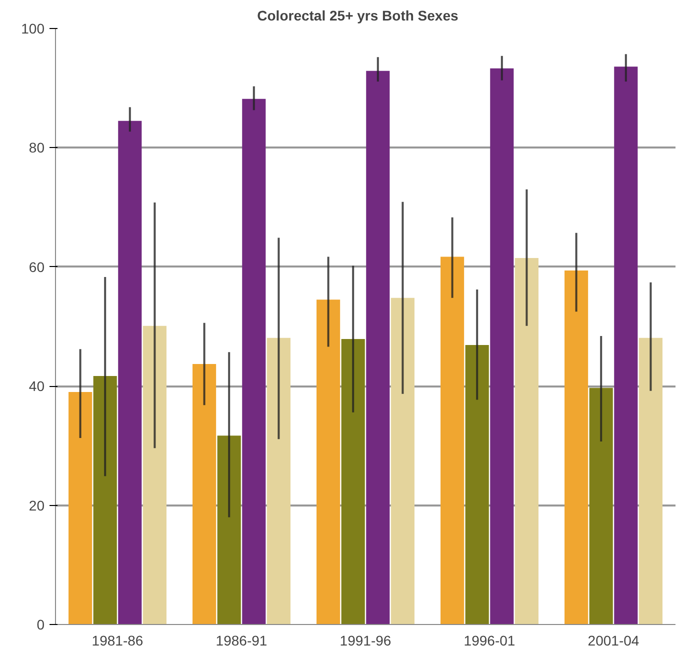 The image size is (680, 648). What do you see at coordinates (614, 640) in the screenshot?
I see `x-tick-label: 2001-04` at bounding box center [614, 640].